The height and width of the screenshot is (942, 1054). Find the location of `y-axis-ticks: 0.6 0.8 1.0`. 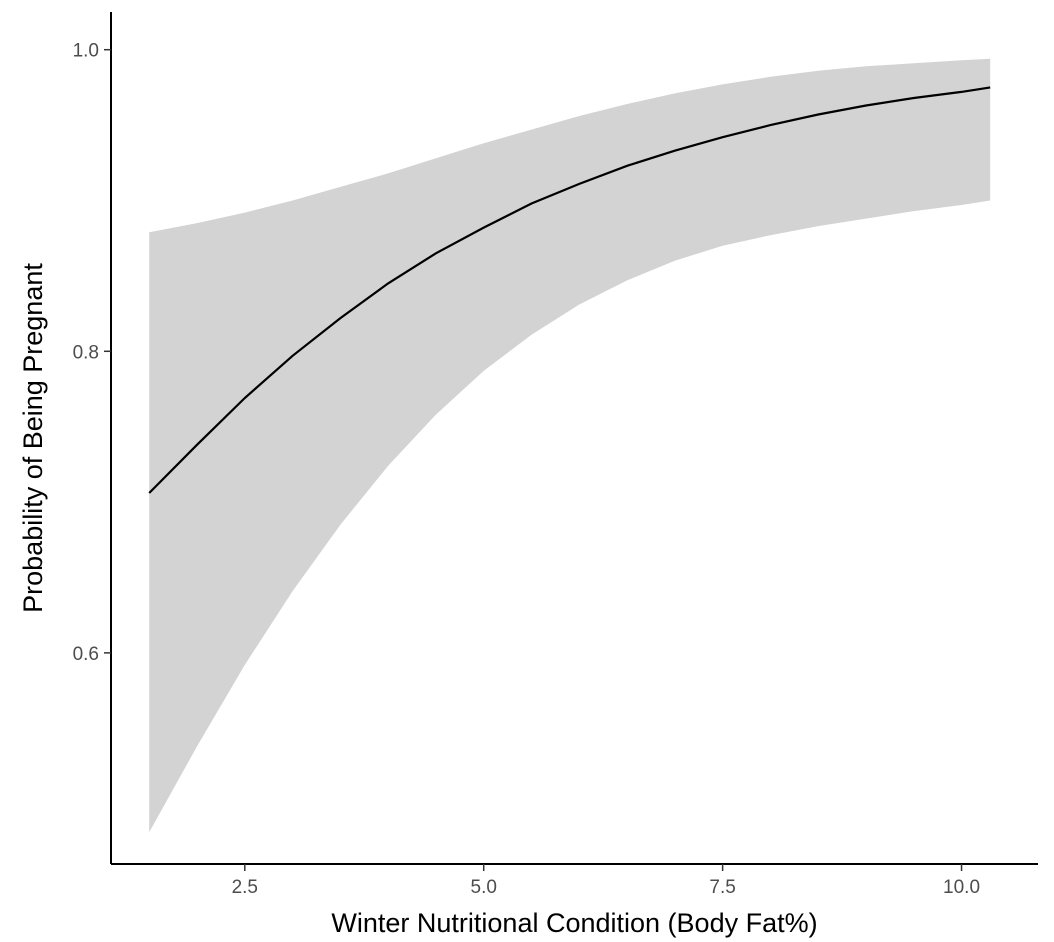

y-axis-ticks: 0.6 0.8 1.0 is located at coordinates (92, 353).